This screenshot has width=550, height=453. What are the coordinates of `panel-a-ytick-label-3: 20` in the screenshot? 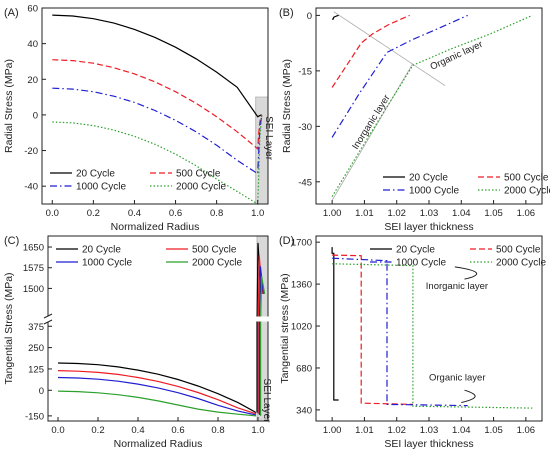 It's located at (32, 80).